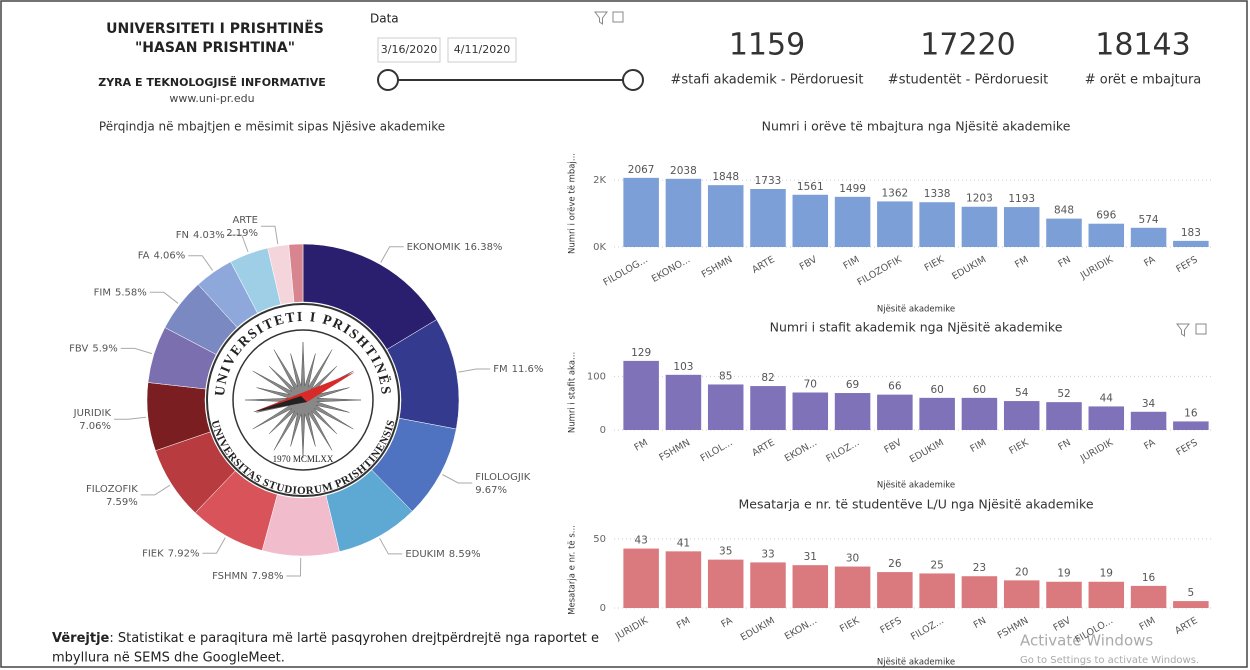  What do you see at coordinates (1109, 660) in the screenshot?
I see `watermark-text: Go to Settings to activate Windows.` at bounding box center [1109, 660].